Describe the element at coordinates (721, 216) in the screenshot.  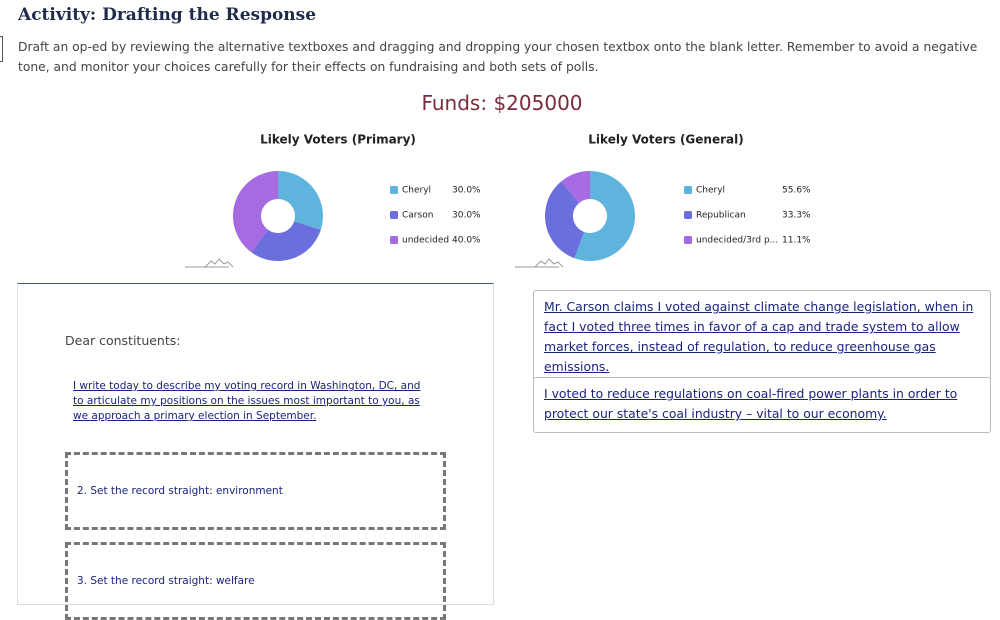
I see `legend-label: Republican` at that location.